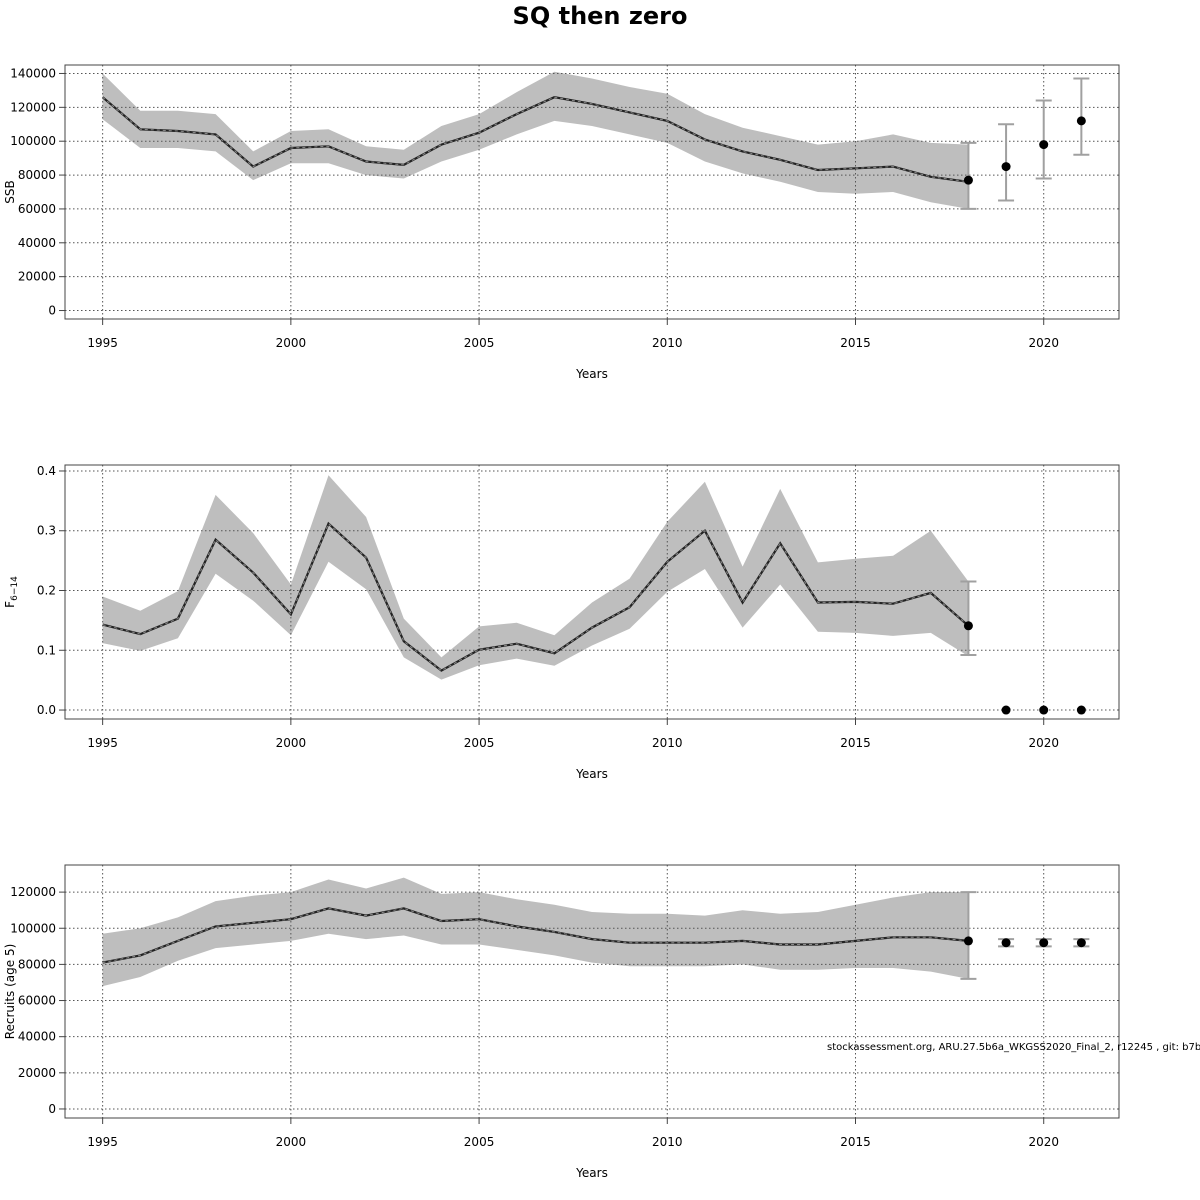 The width and height of the screenshot is (1200, 1200). What do you see at coordinates (1081, 710) in the screenshot?
I see `fbar-forecast-point-2021` at bounding box center [1081, 710].